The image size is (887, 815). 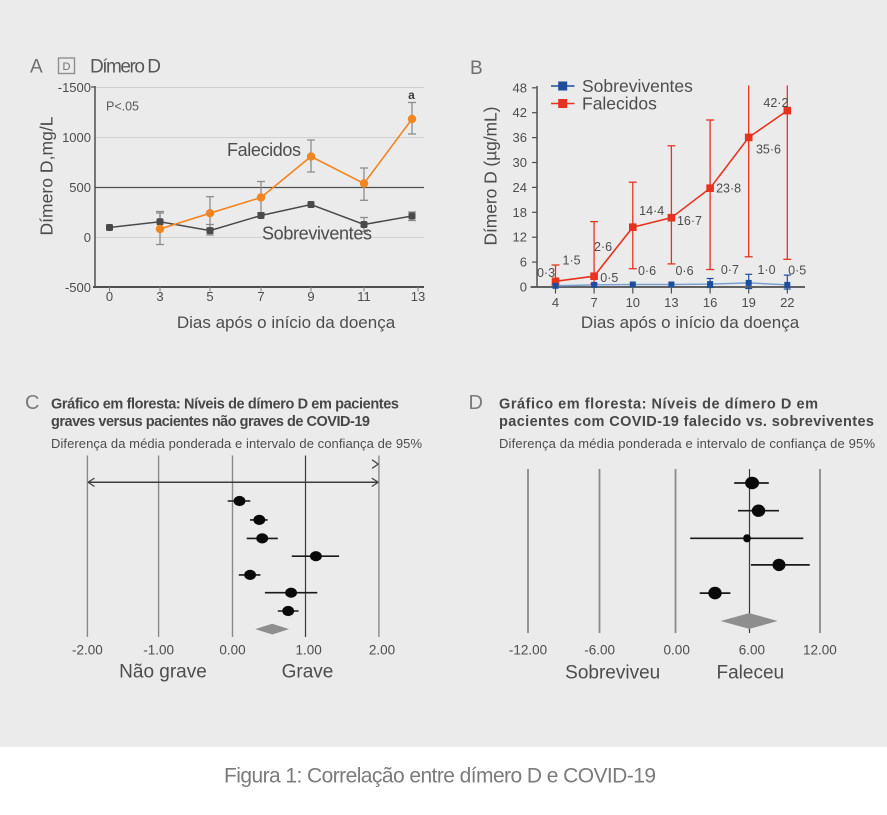 What do you see at coordinates (766, 270) in the screenshot?
I see `svg-text: 1·0` at bounding box center [766, 270].